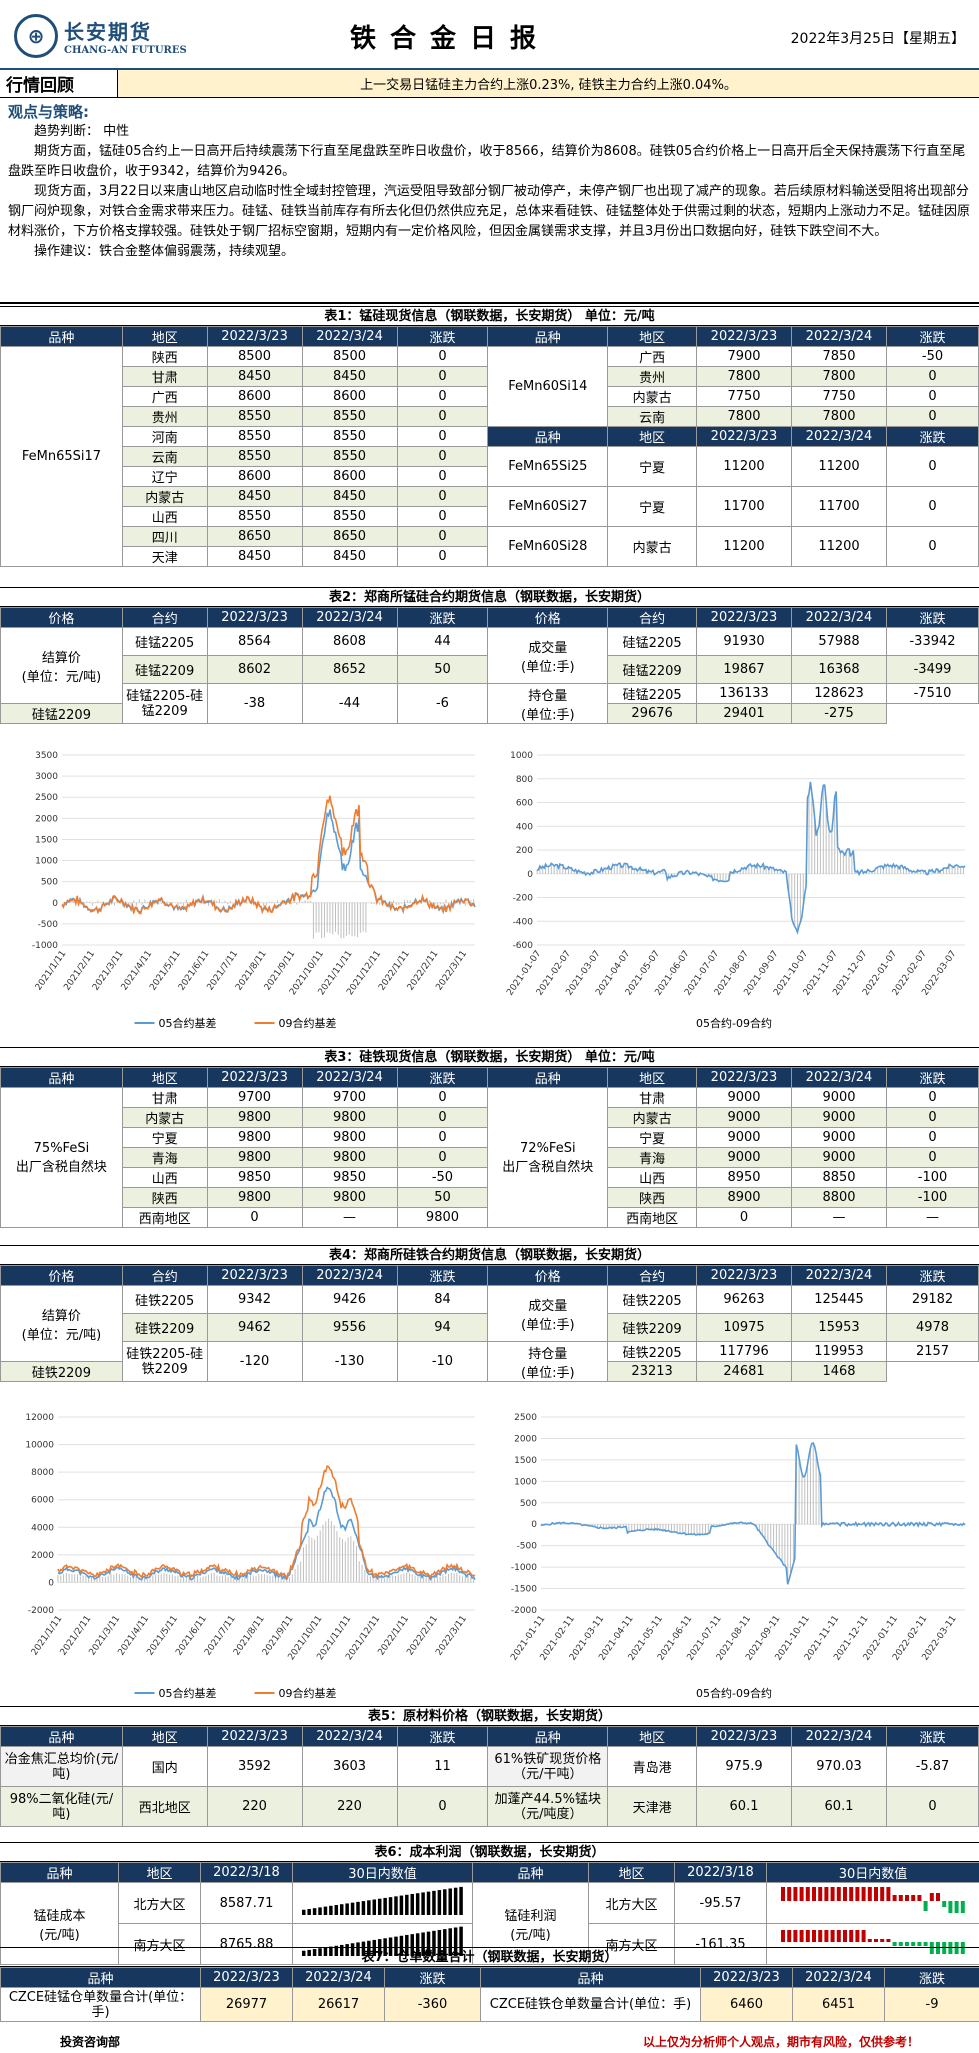 The width and height of the screenshot is (979, 2053). What do you see at coordinates (734, 1693) in the screenshot?
I see `legend-label-spread: 05合约-09合约` at bounding box center [734, 1693].